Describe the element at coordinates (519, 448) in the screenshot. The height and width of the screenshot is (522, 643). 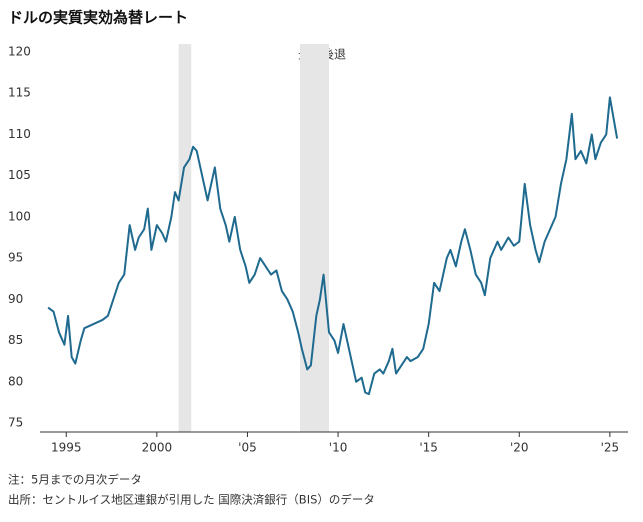
I see `x-tick-label: '20` at that location.